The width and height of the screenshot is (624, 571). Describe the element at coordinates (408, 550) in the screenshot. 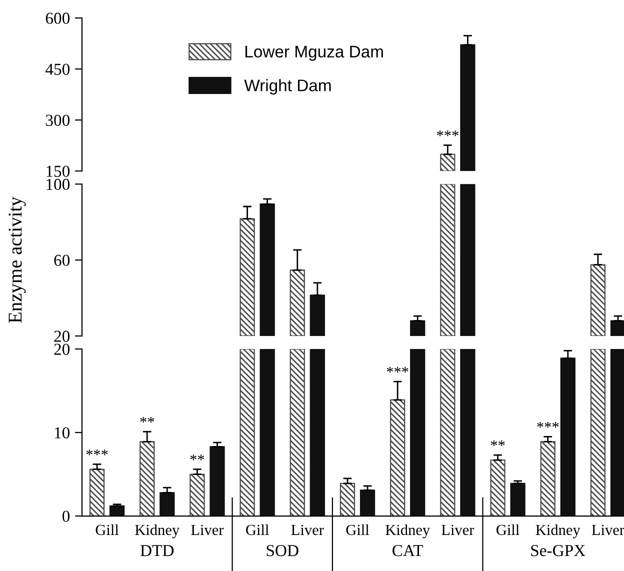

I see `text: CAT` at that location.